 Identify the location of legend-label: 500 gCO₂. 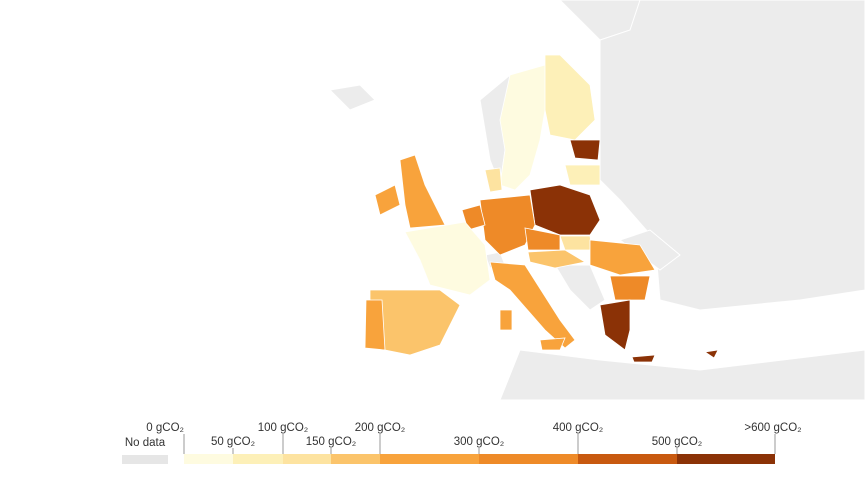
(677, 442).